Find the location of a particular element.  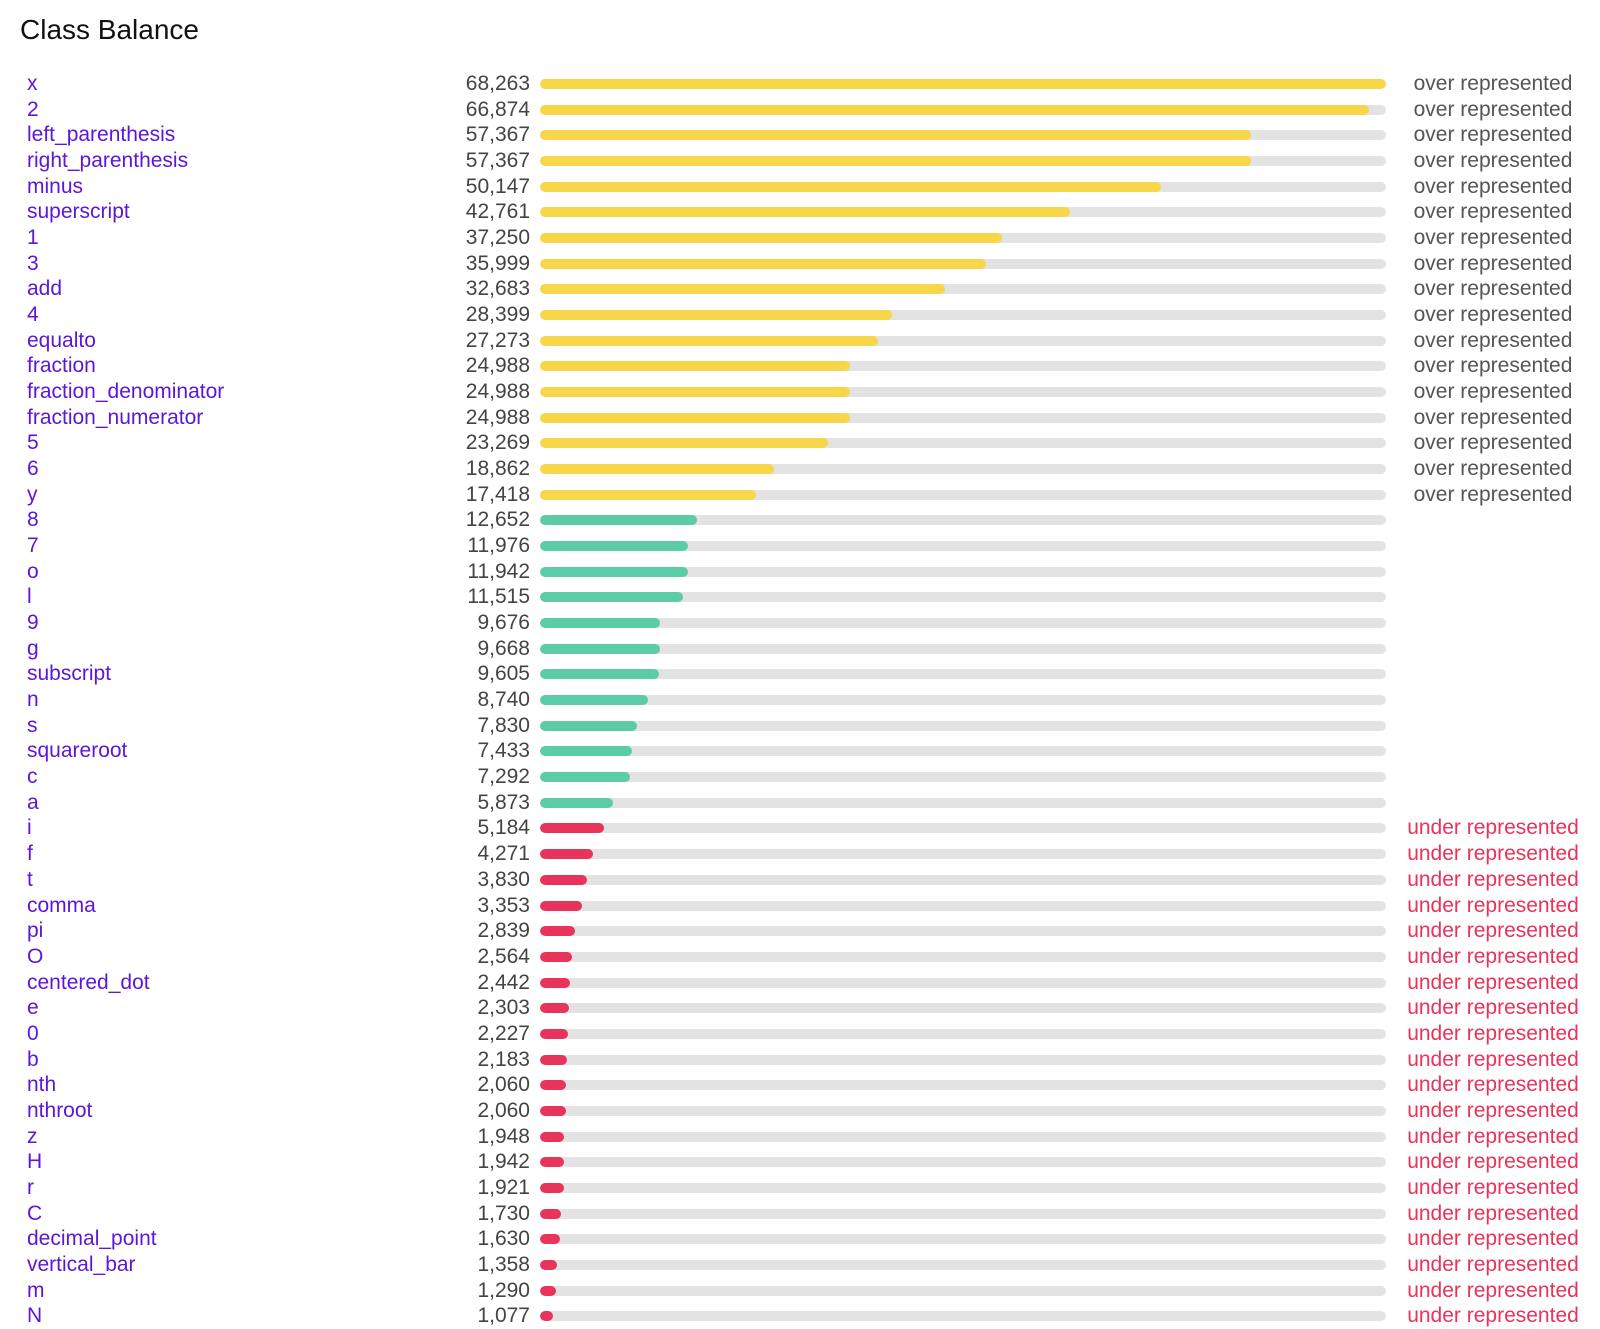

class-count: 1,730 is located at coordinates (503, 1213).